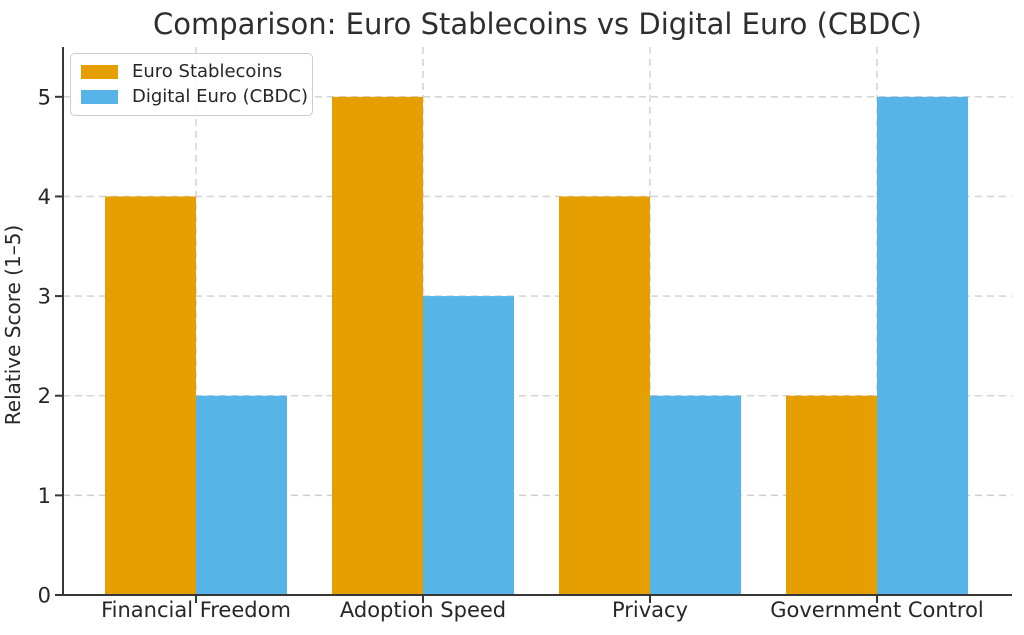  I want to click on bar-financial-freedom-euro-stablecoins, so click(150, 396).